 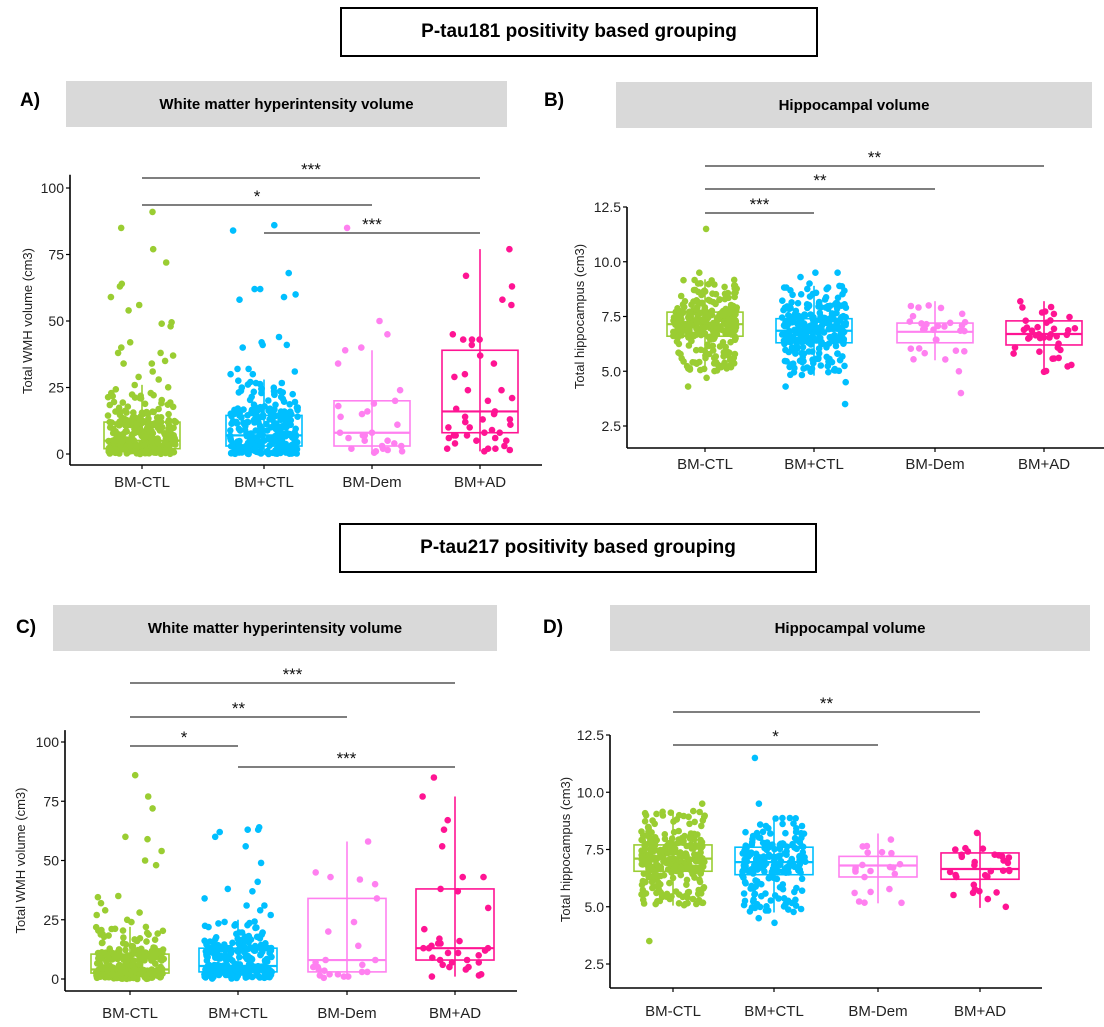 I want to click on y-tick-label: 50, so click(x=51, y=861).